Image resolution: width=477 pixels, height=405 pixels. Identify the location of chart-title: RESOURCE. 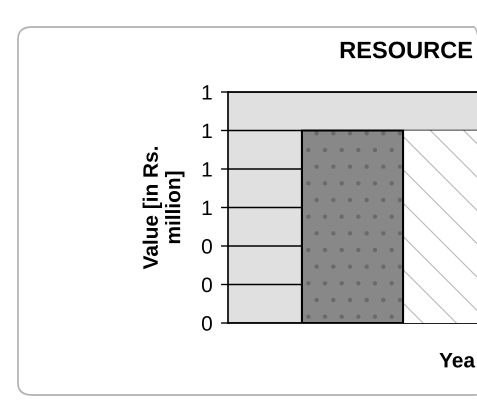
(406, 50).